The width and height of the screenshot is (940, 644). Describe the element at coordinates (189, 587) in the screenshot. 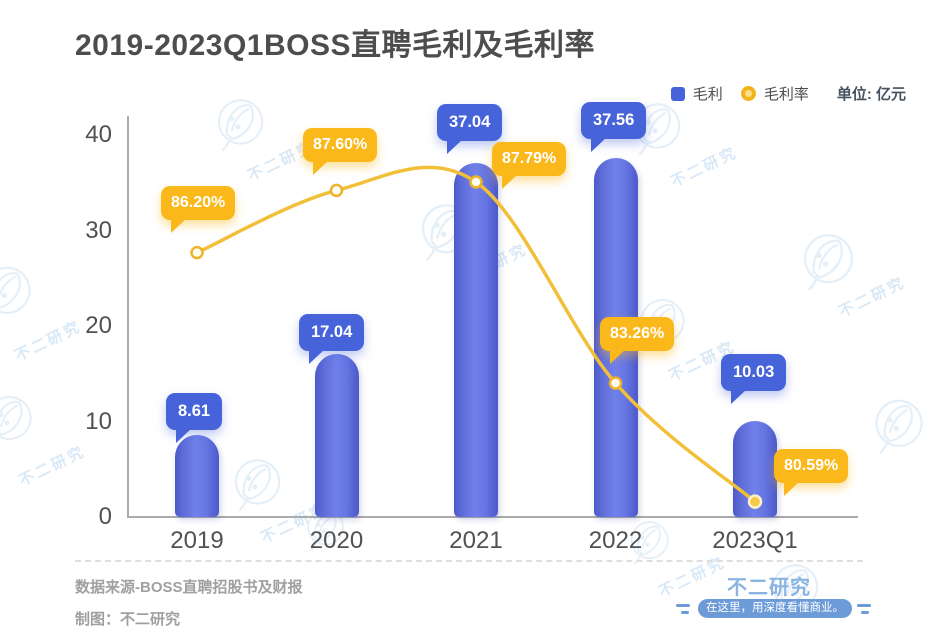

I see `data-source-note: 数据来源-BOSS直聘招股书及财报` at that location.